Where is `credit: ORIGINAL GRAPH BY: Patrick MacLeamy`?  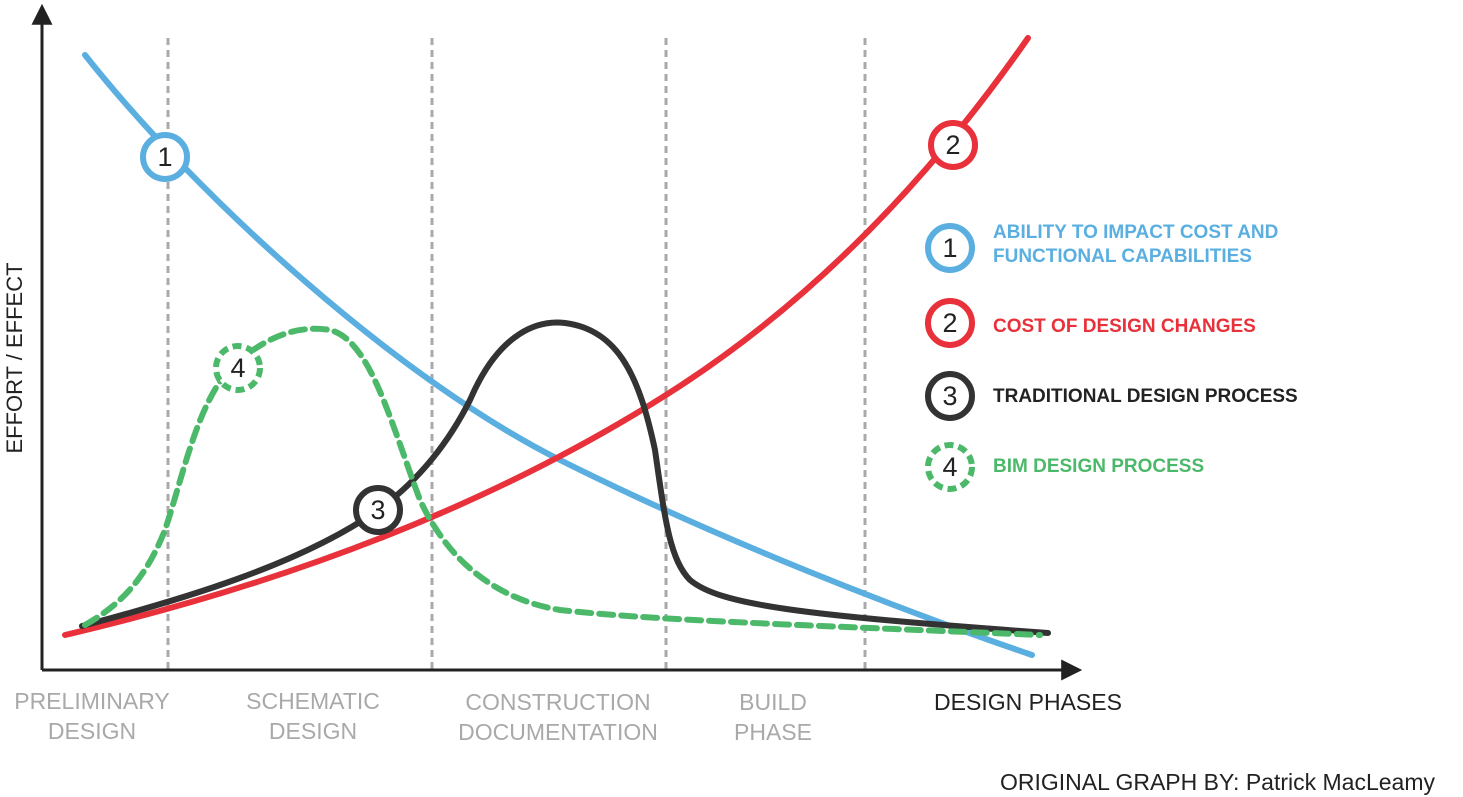 credit: ORIGINAL GRAPH BY: Patrick MacLeamy is located at coordinates (1217, 782).